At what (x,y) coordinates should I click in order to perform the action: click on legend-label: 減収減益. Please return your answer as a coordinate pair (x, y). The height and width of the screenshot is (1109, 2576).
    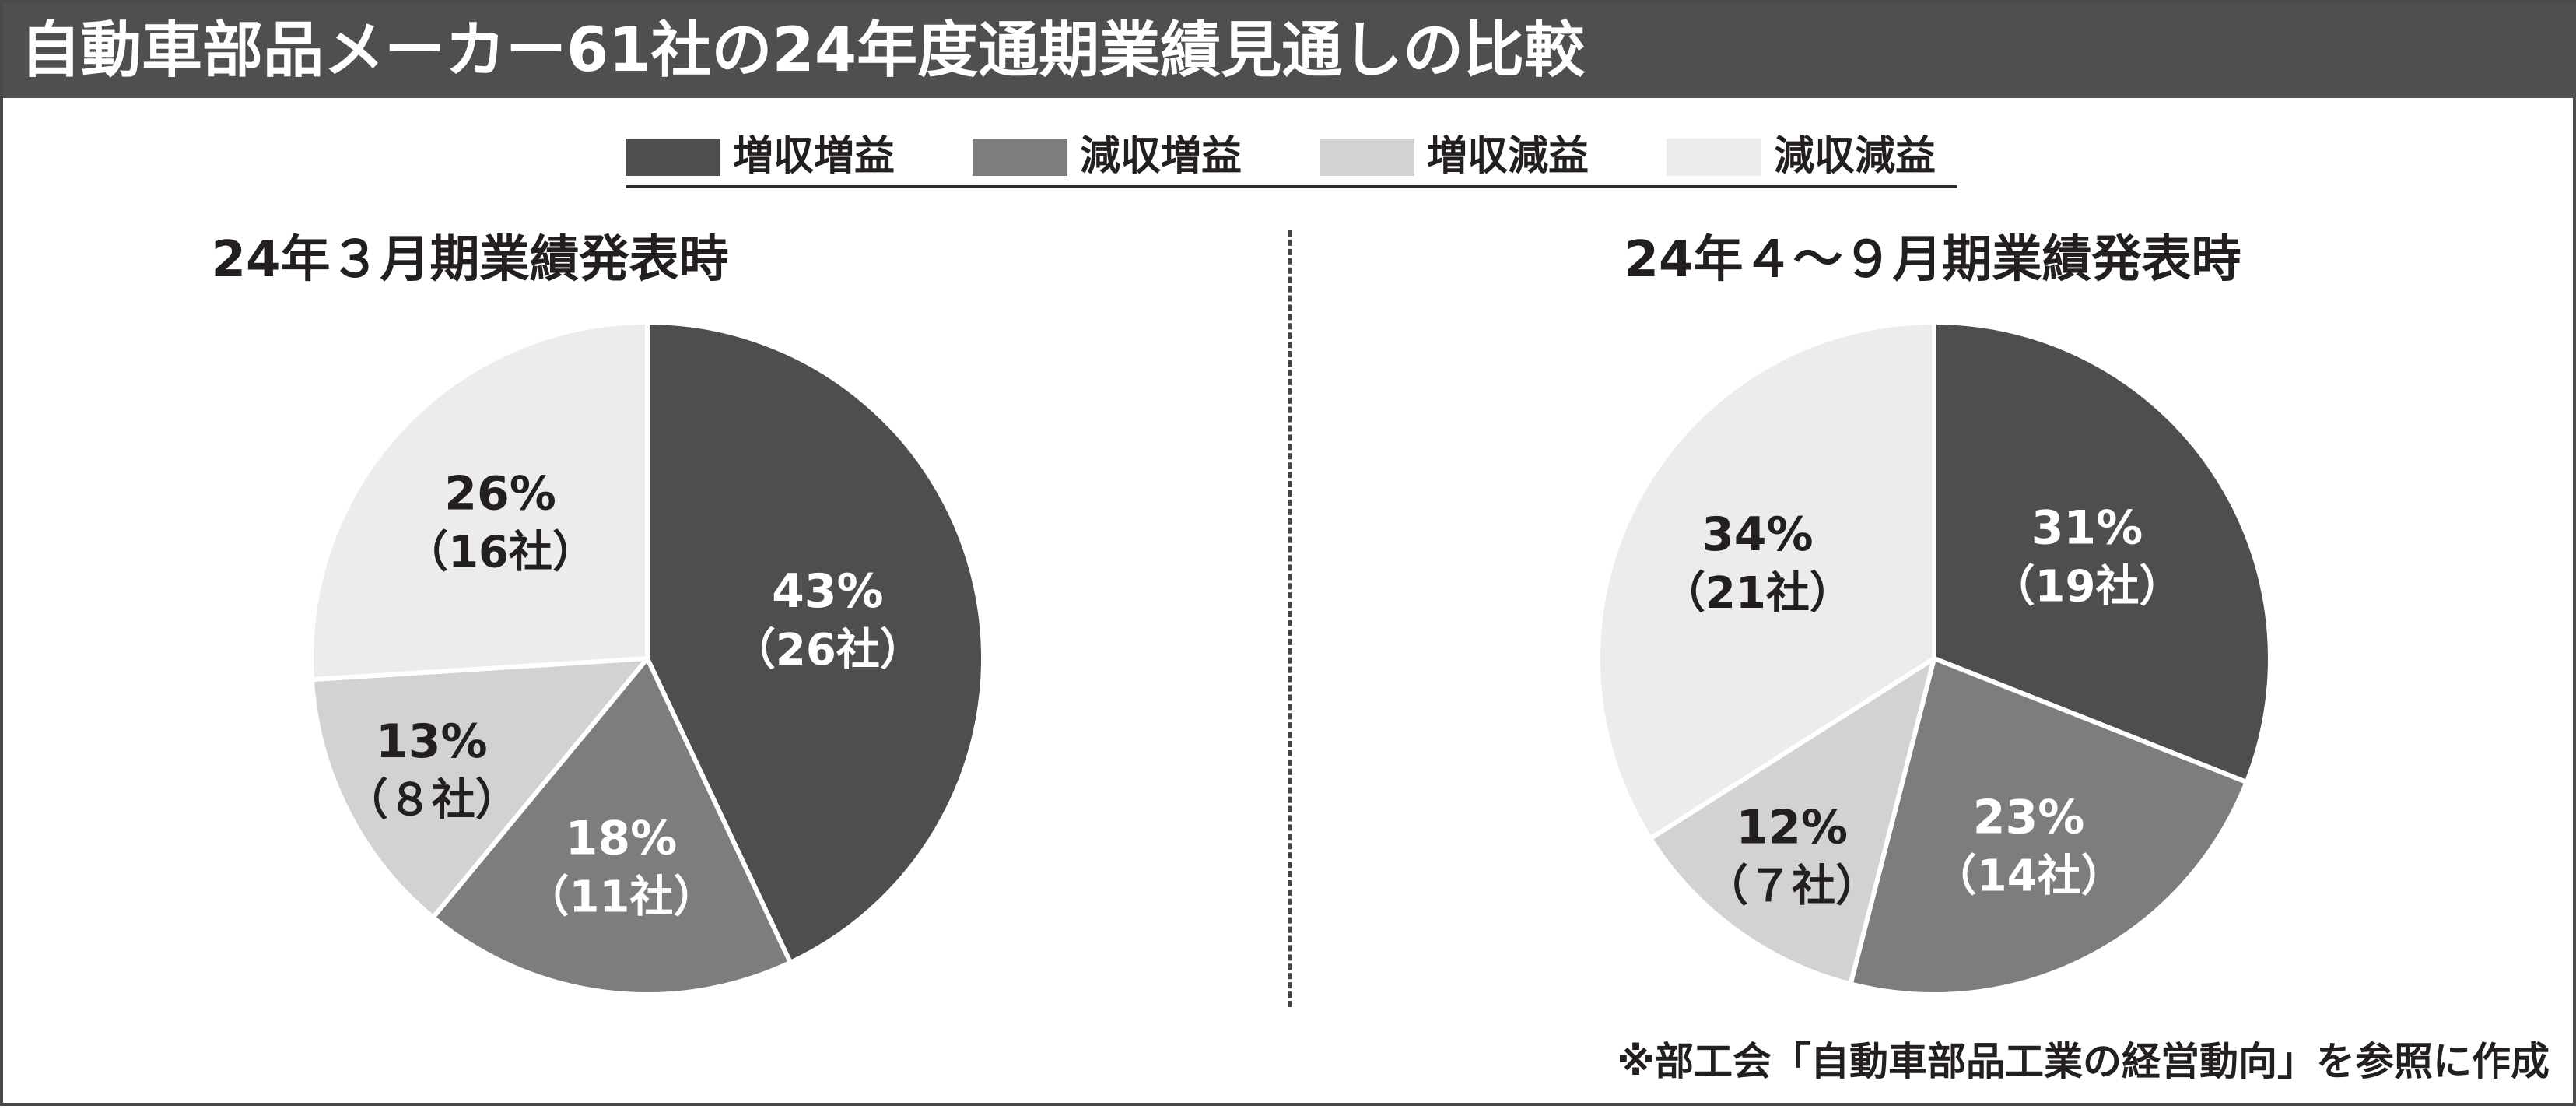
    Looking at the image, I should click on (1855, 156).